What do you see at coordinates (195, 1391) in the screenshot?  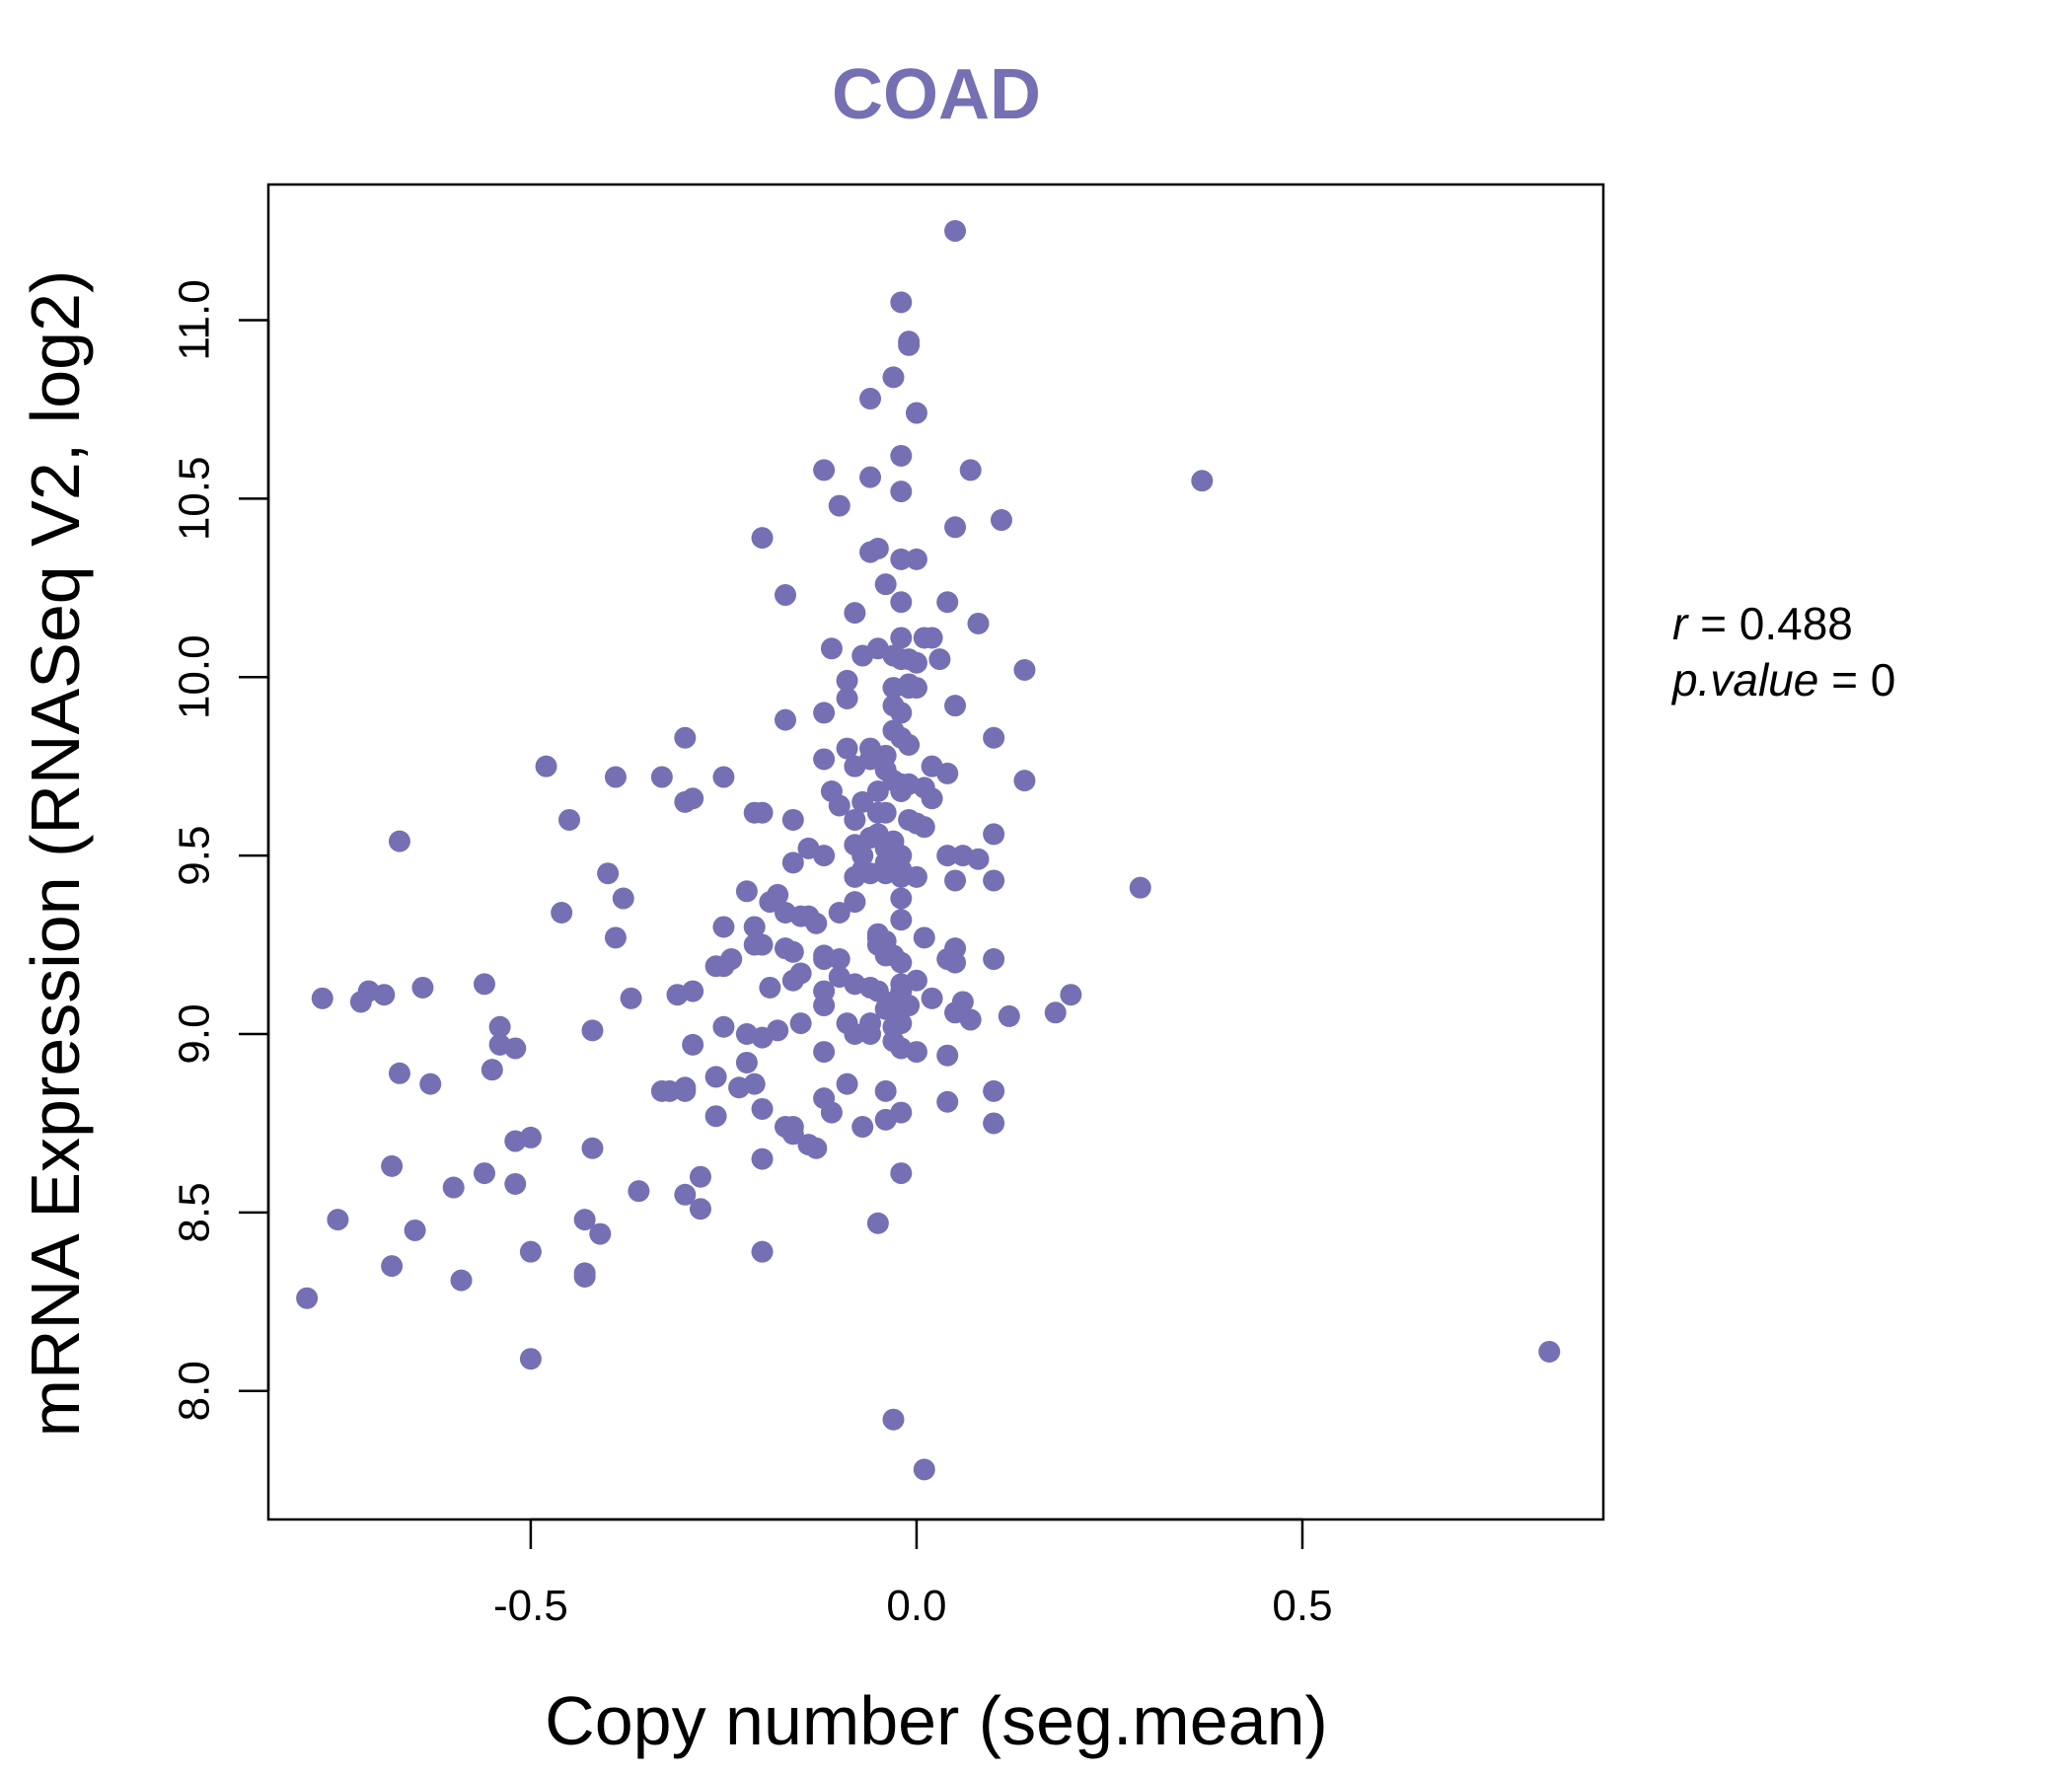 I see `y-tick-label: 8.0` at bounding box center [195, 1391].